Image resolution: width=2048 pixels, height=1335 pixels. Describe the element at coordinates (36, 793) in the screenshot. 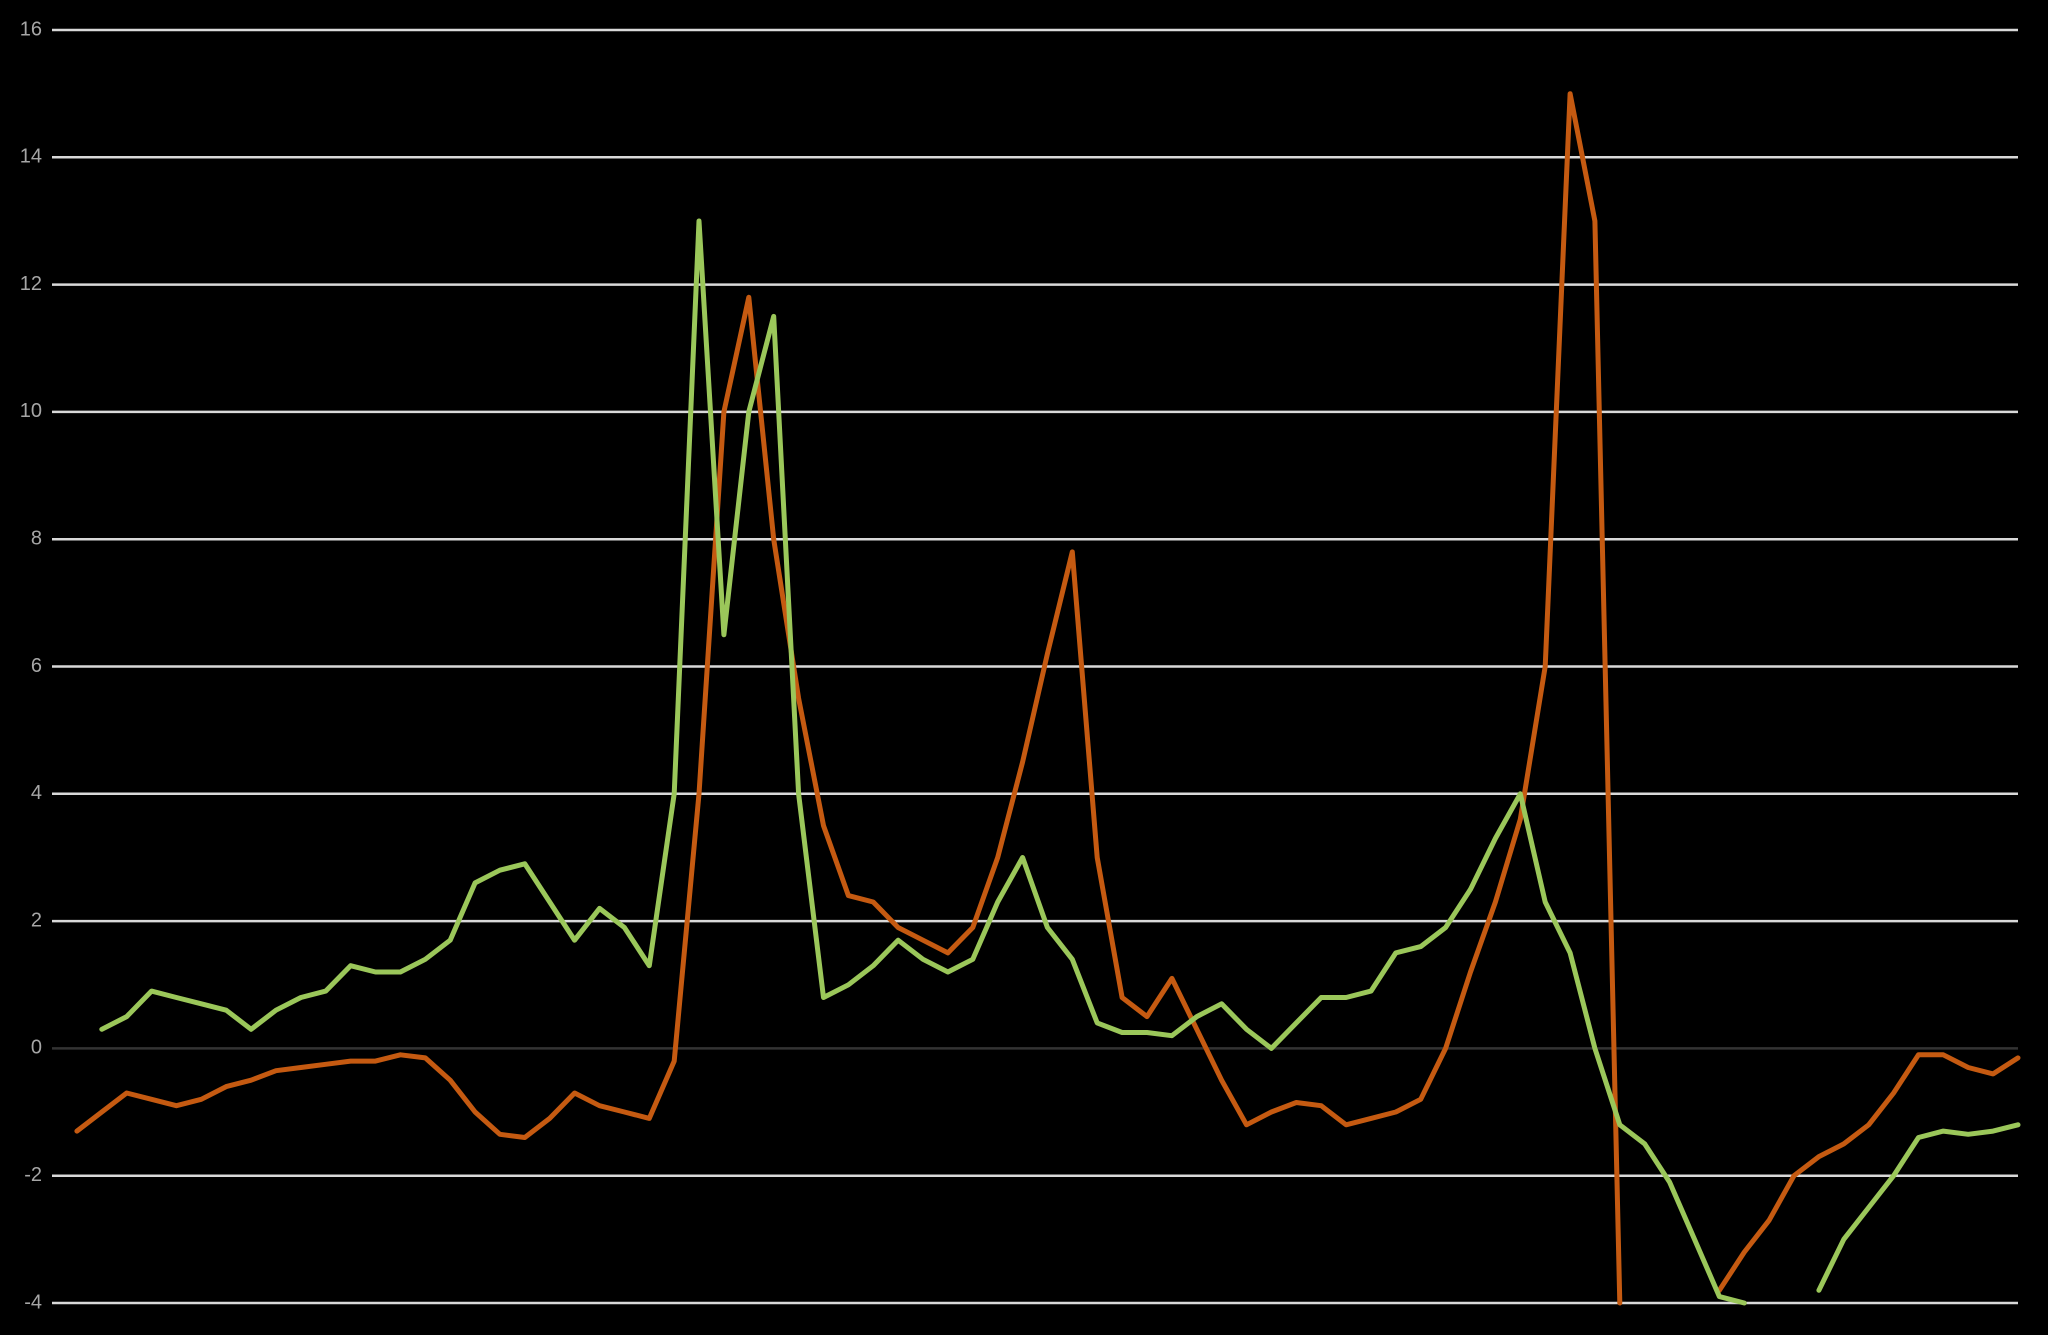

I see `y-tick-label: 4` at that location.